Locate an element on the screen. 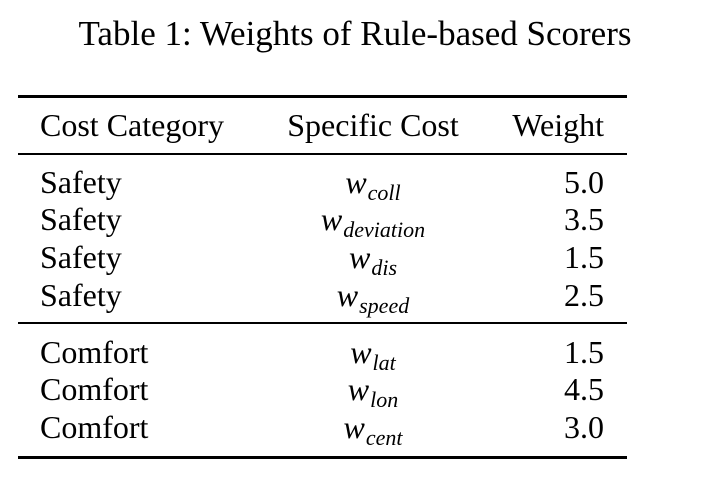  table-top-rule is located at coordinates (322, 96).